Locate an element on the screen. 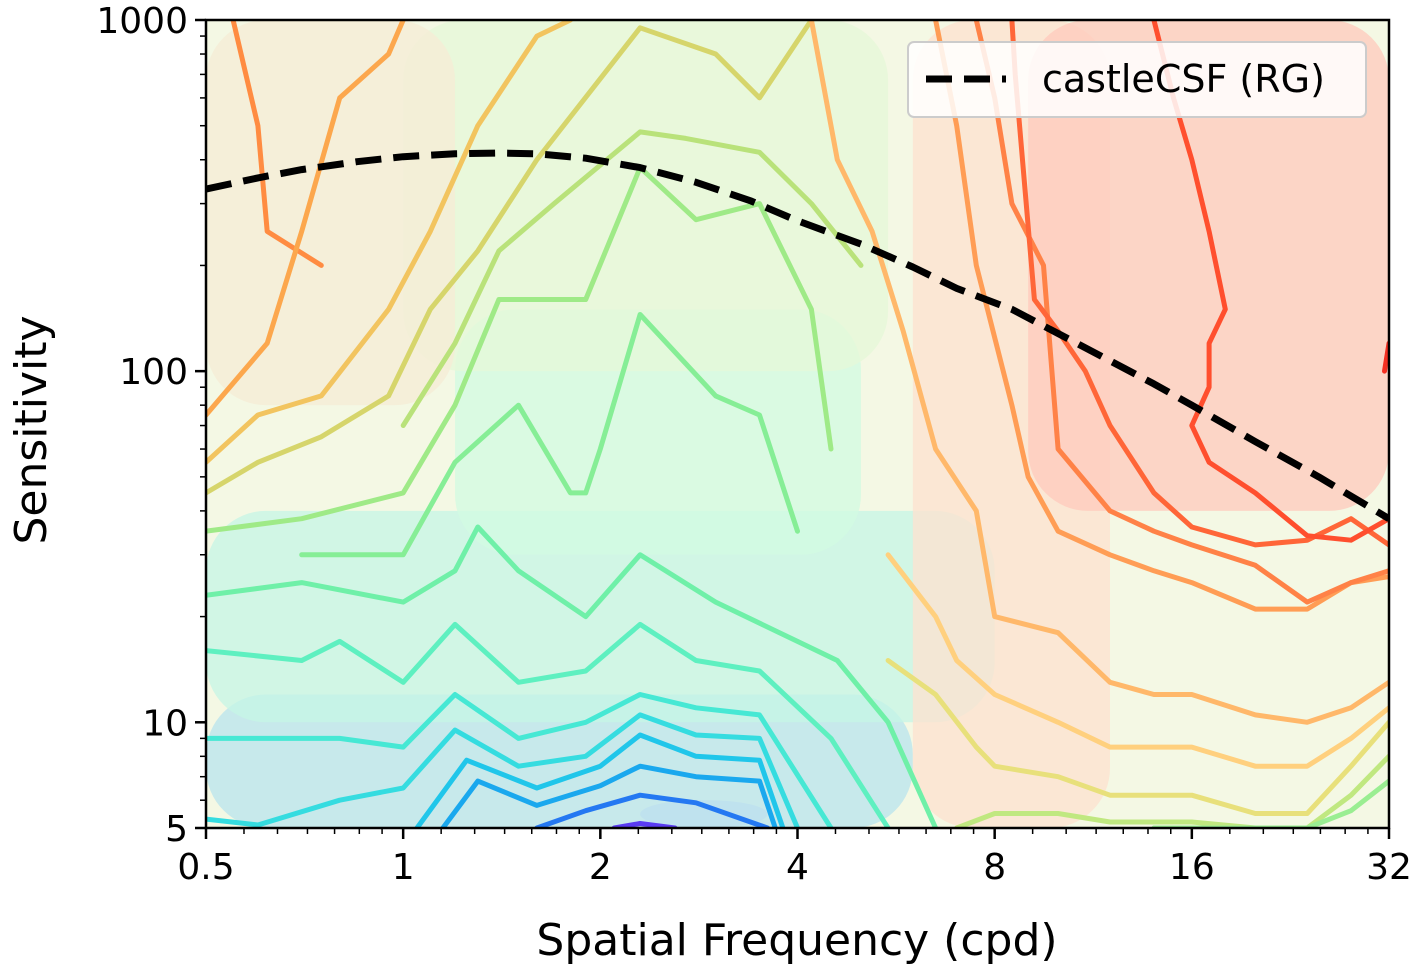 The height and width of the screenshot is (971, 1422). legend-box is located at coordinates (1137, 79).